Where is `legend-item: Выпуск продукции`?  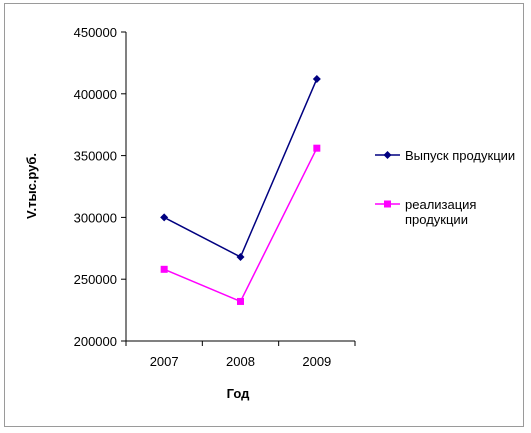
legend-item: Выпуск продукции is located at coordinates (445, 155).